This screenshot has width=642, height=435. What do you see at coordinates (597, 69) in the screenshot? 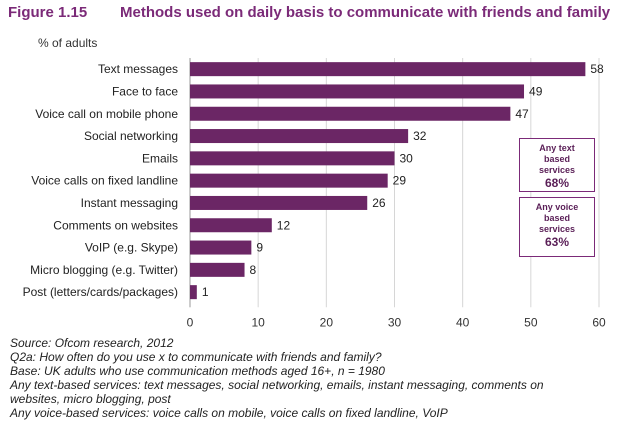
I see `data-label: 58` at bounding box center [597, 69].